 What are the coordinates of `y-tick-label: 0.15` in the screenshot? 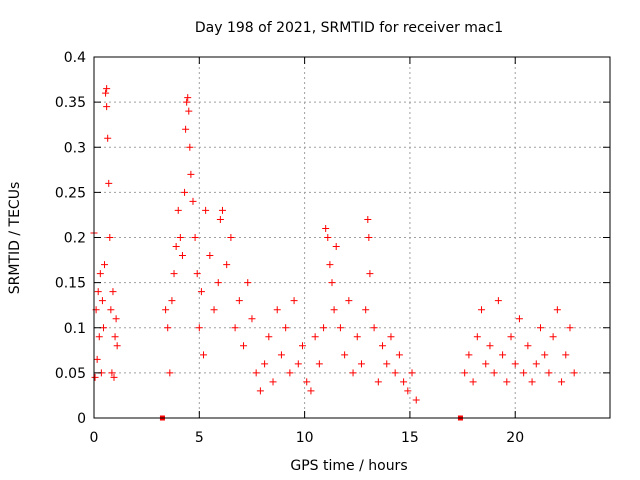 It's located at (70, 284).